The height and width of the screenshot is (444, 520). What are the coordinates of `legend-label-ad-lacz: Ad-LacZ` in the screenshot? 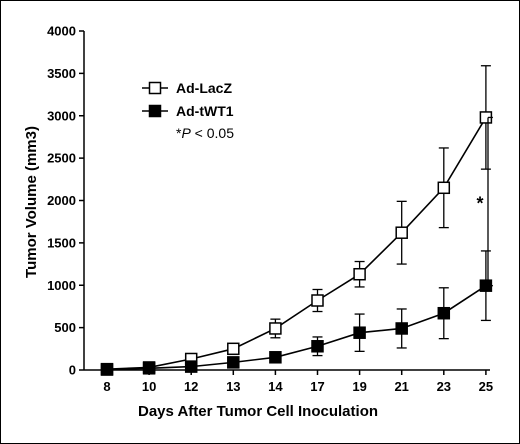 It's located at (204, 88).